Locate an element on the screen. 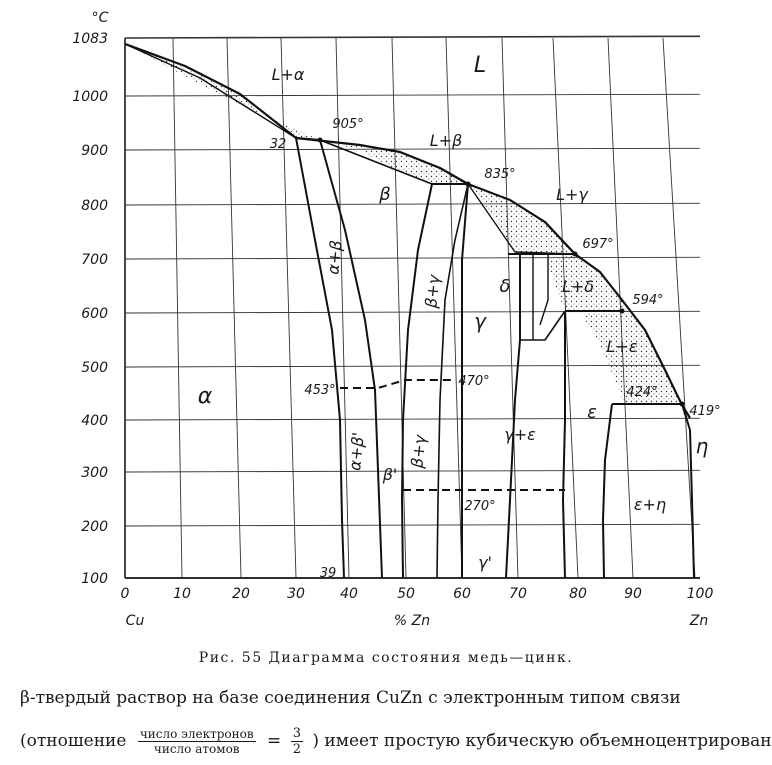  delta-right is located at coordinates (544, 290).